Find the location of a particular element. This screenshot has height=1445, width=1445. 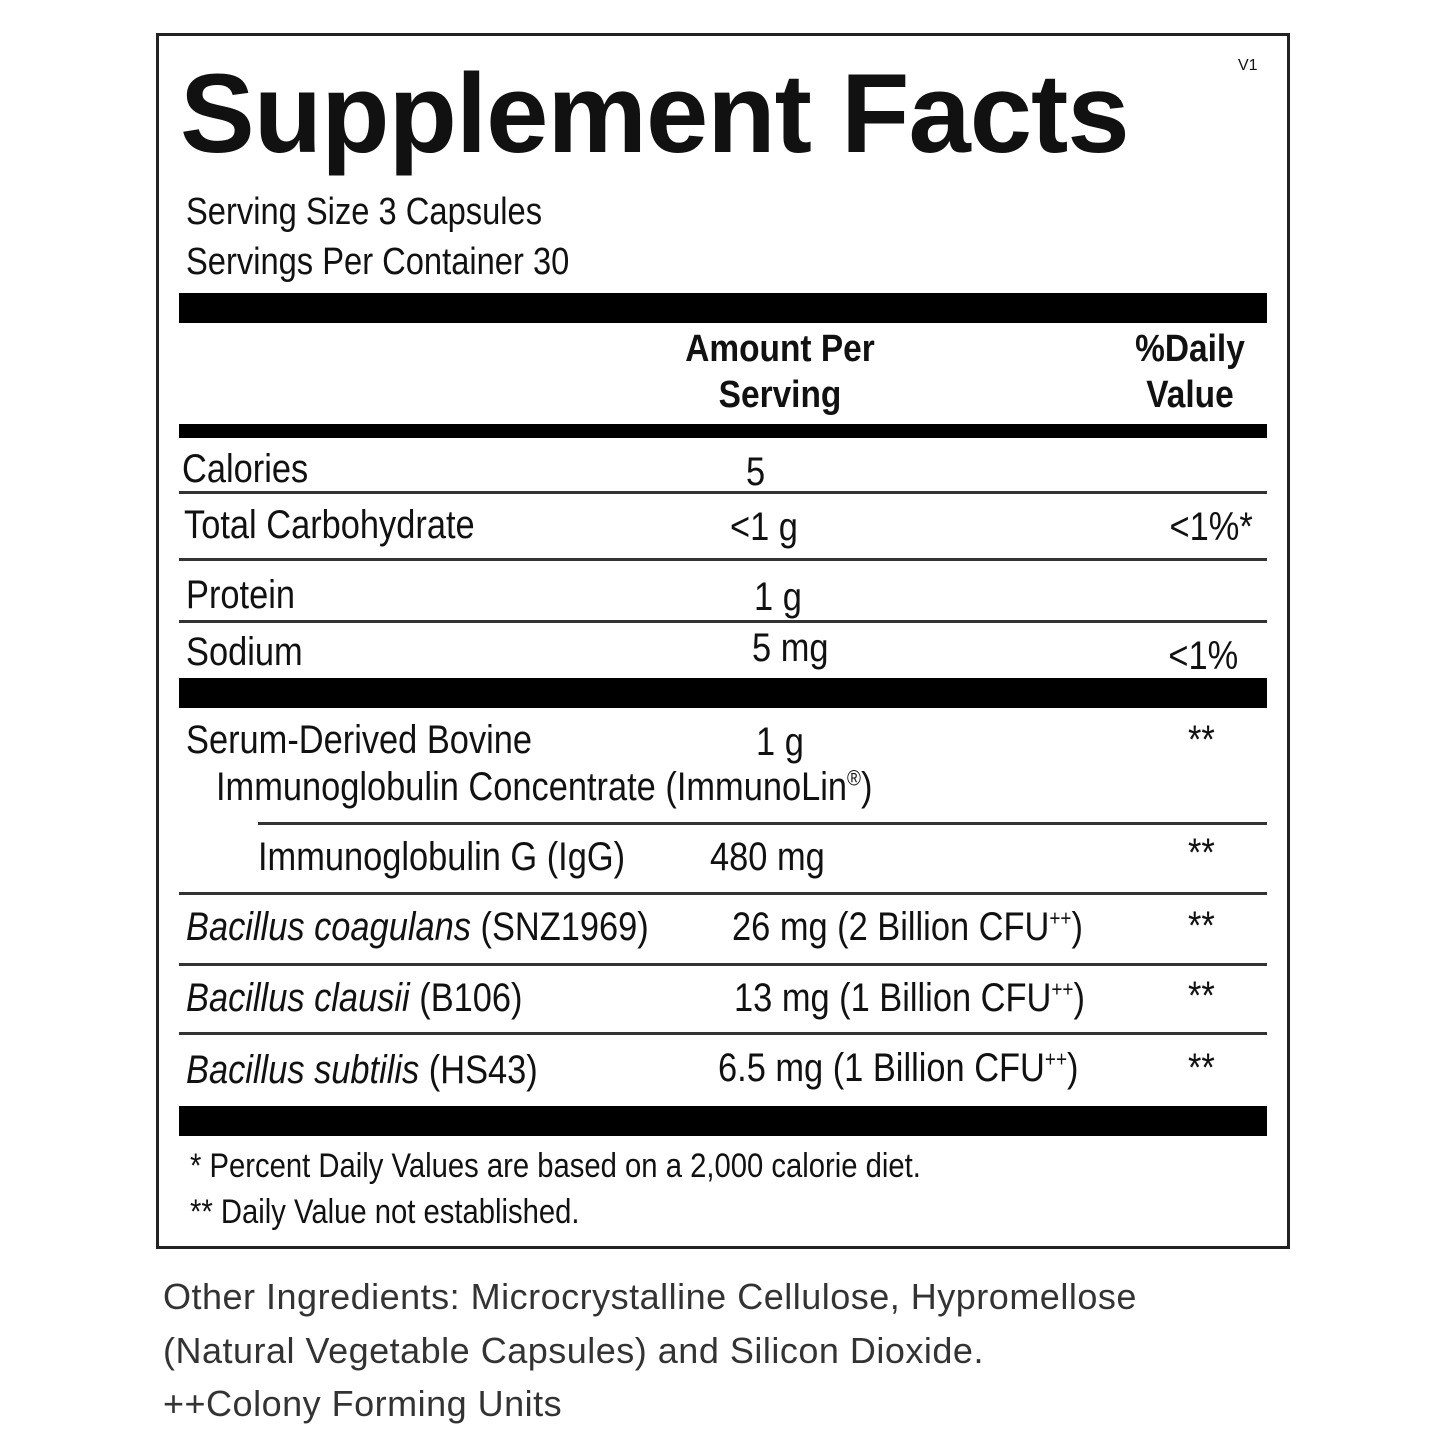

row-name-total-carbohydrate: Total Carbohydrate is located at coordinates (329, 525).